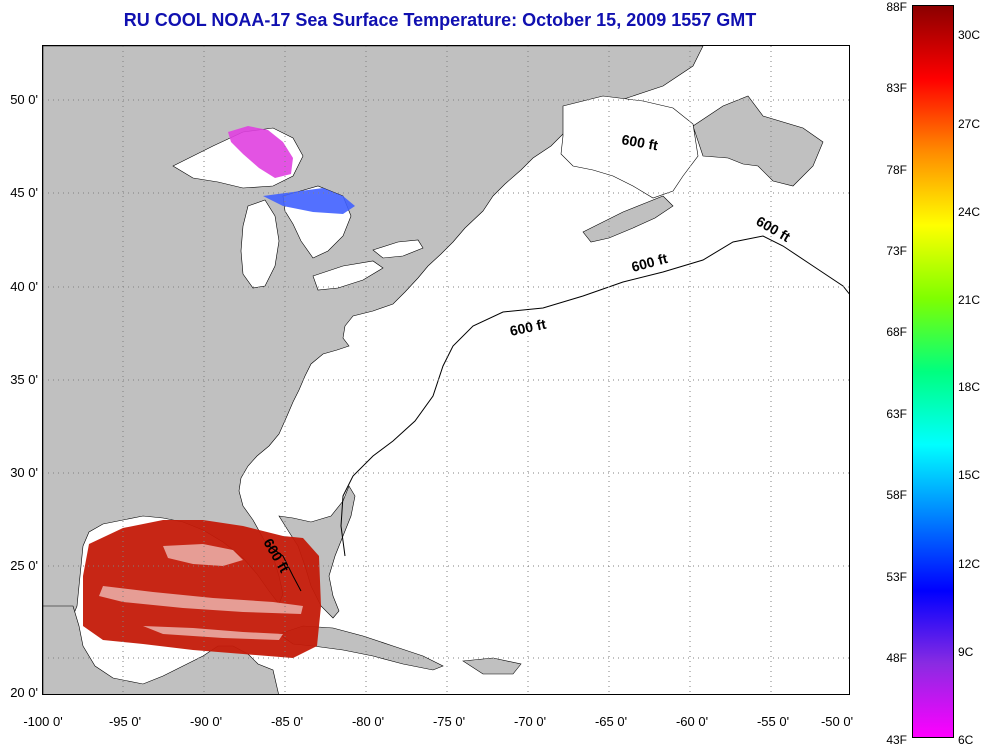 This screenshot has height=754, width=984. Describe the element at coordinates (758, 141) in the screenshot. I see `land-newfoundland` at that location.